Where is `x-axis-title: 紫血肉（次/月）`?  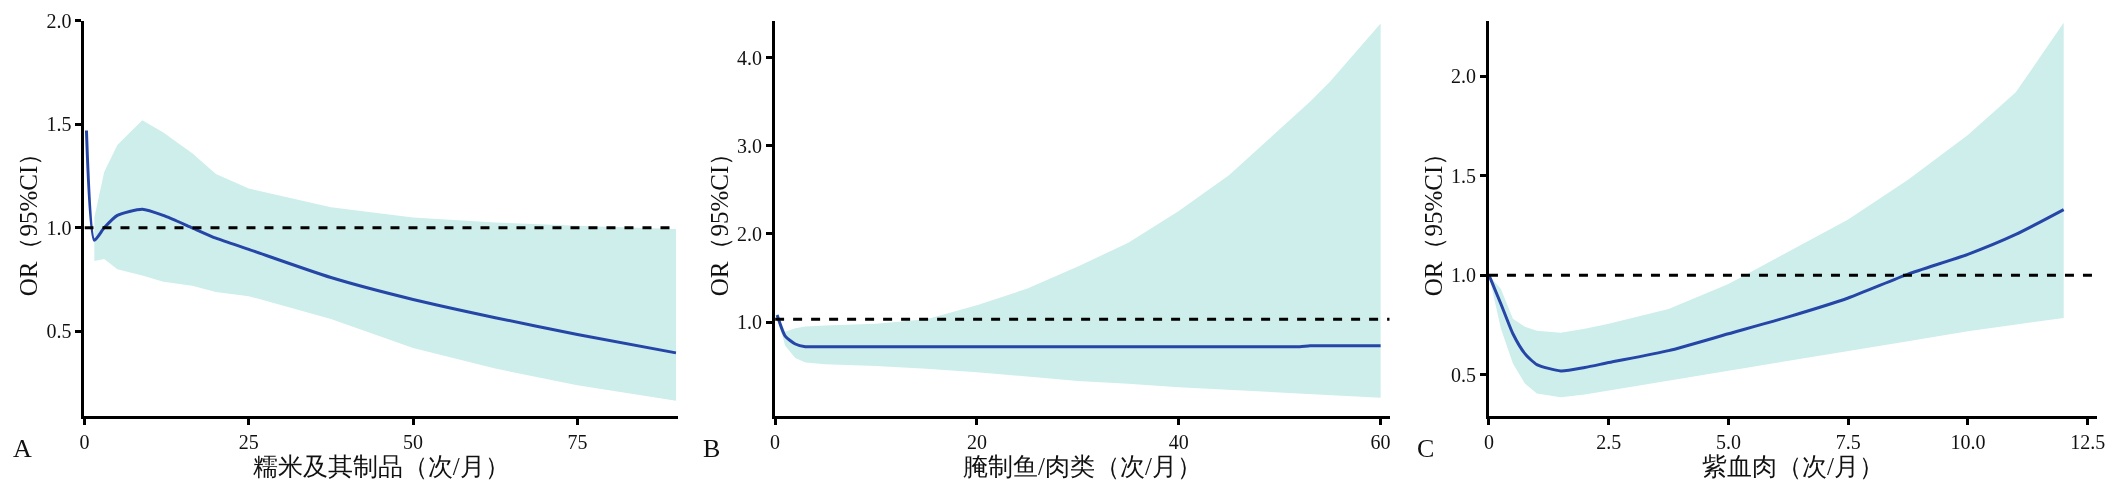
x-axis-title: 紫血肉（次/月） is located at coordinates (1793, 467).